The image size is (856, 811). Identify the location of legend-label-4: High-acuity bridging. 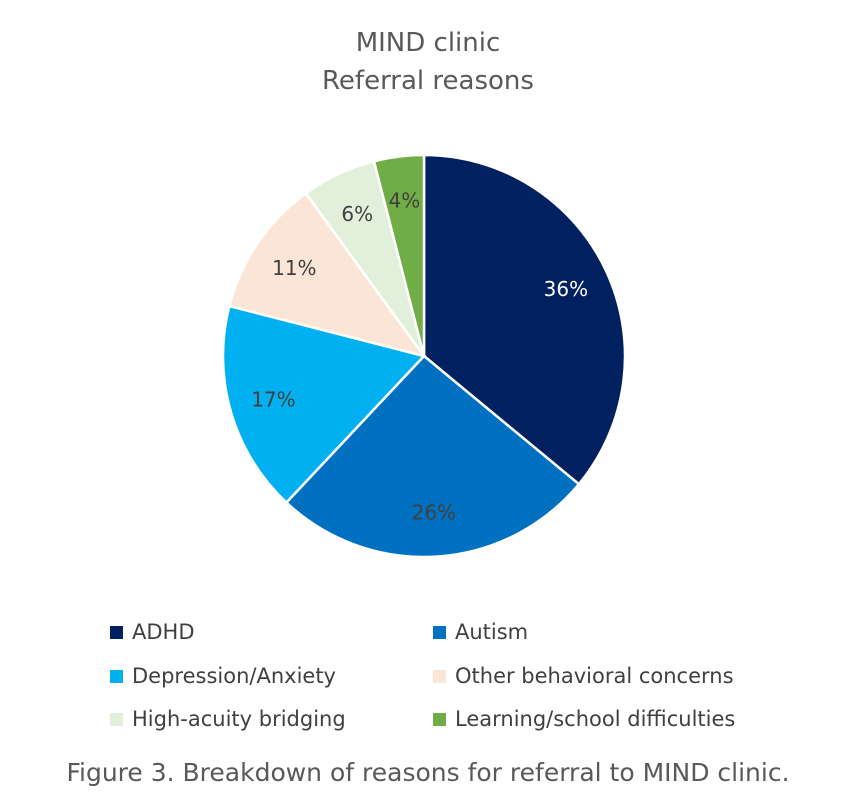
(239, 719).